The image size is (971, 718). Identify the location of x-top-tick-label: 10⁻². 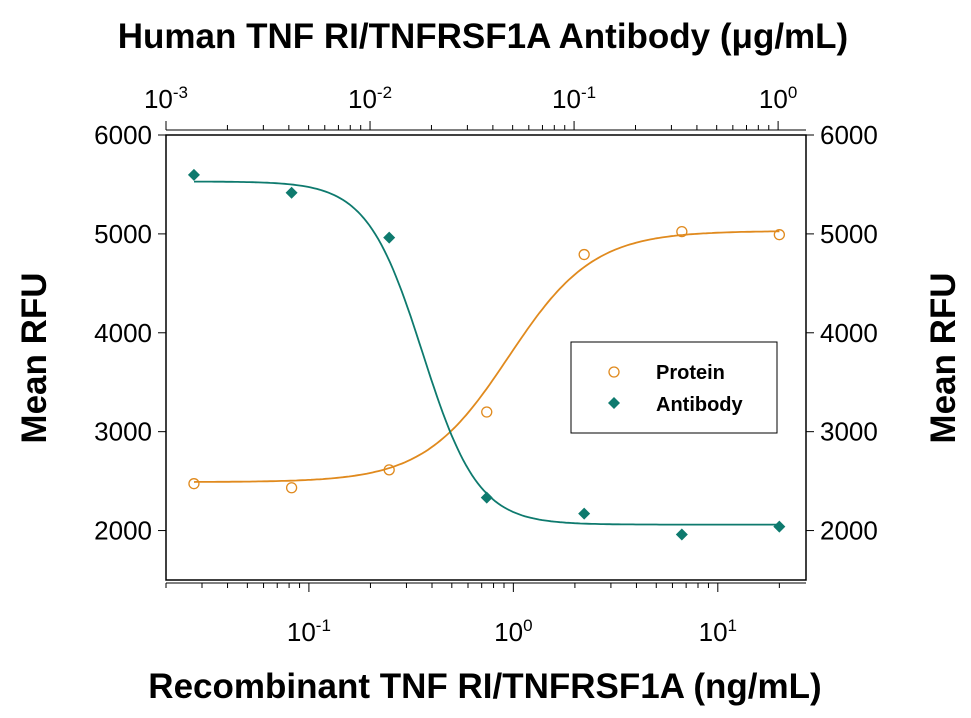
(370, 98).